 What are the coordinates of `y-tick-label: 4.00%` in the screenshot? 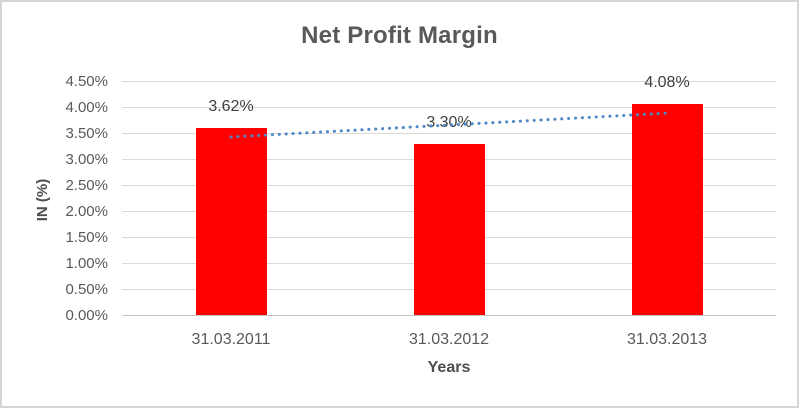 It's located at (86, 107).